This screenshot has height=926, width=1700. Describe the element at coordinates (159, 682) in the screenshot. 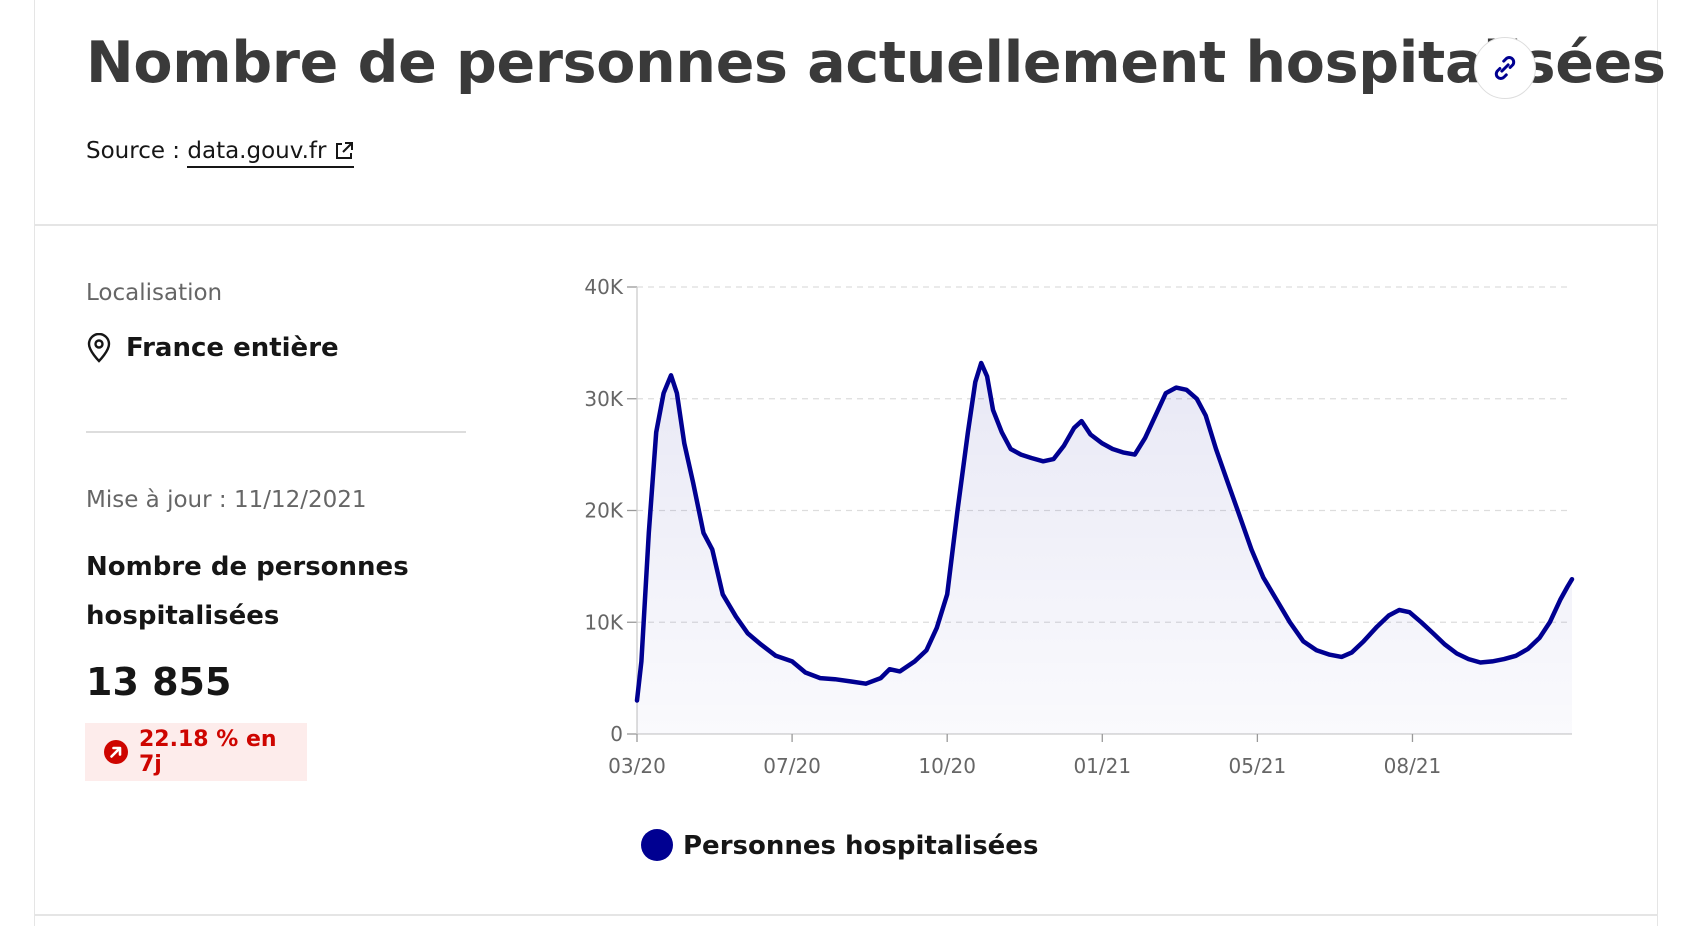

I see `metric-value: 13 855` at that location.